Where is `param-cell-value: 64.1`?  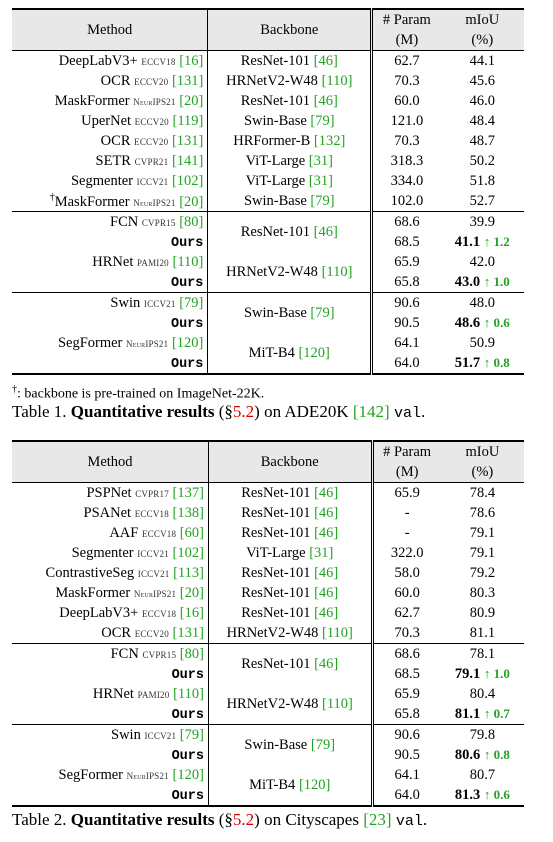 param-cell-value: 64.1 is located at coordinates (407, 774).